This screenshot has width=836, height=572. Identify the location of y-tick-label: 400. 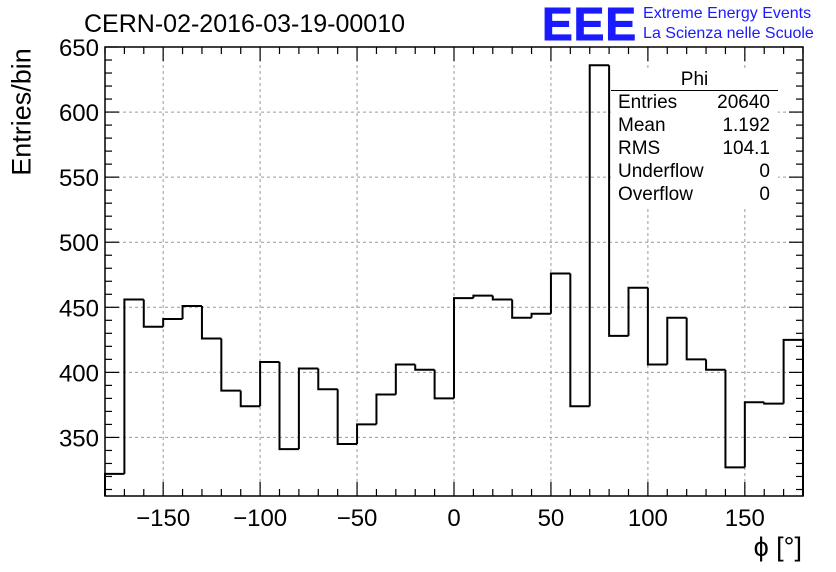
(79, 373).